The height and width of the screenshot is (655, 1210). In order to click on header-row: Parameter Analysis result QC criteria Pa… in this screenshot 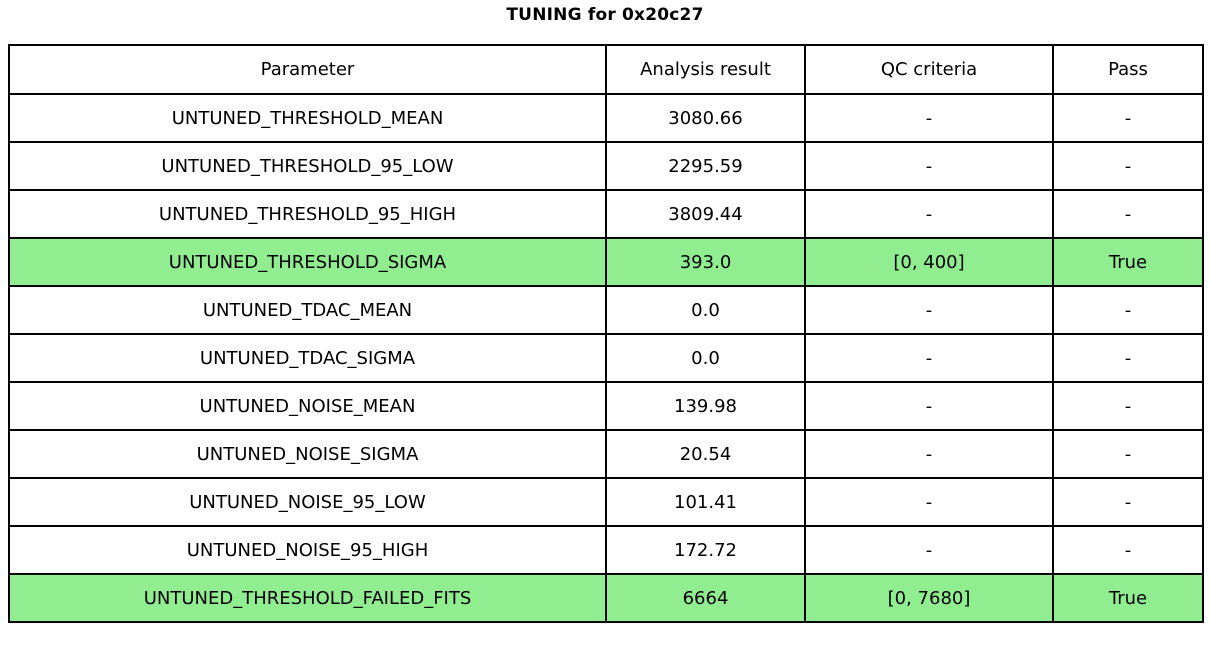, I will do `click(606, 69)`.